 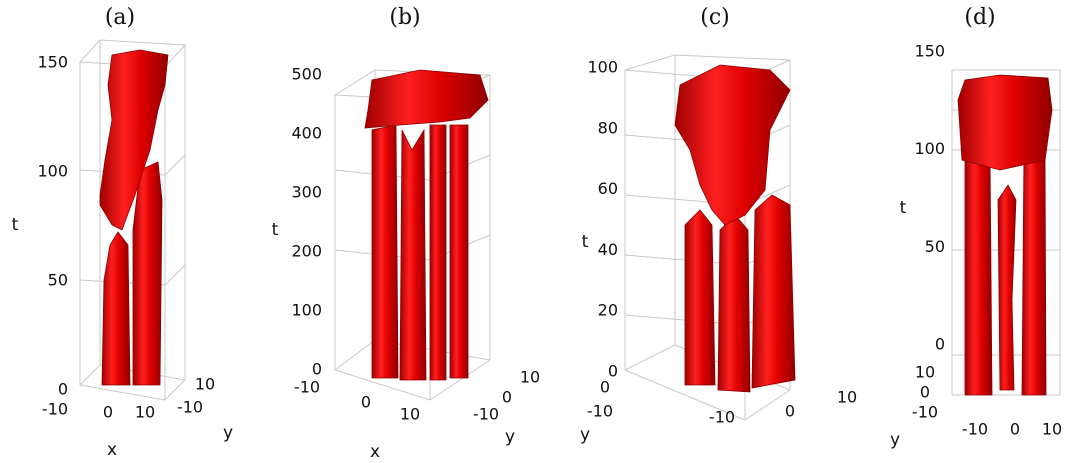 What do you see at coordinates (306, 133) in the screenshot?
I see `t-tick-label: 400` at bounding box center [306, 133].